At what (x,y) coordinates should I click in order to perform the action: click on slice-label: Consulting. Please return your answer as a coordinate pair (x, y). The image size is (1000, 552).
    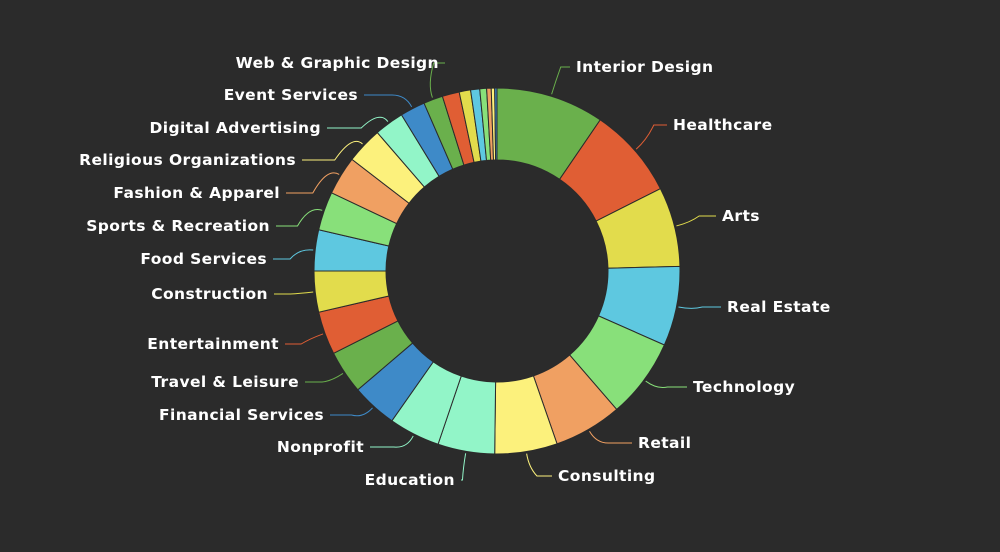
    Looking at the image, I should click on (606, 476).